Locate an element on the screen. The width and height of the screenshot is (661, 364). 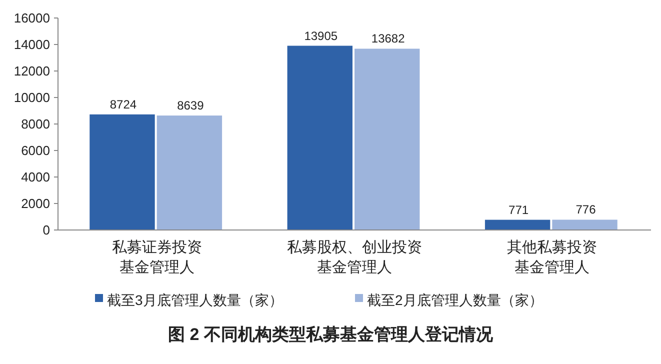
y-tick-label: 14000 is located at coordinates (32, 44).